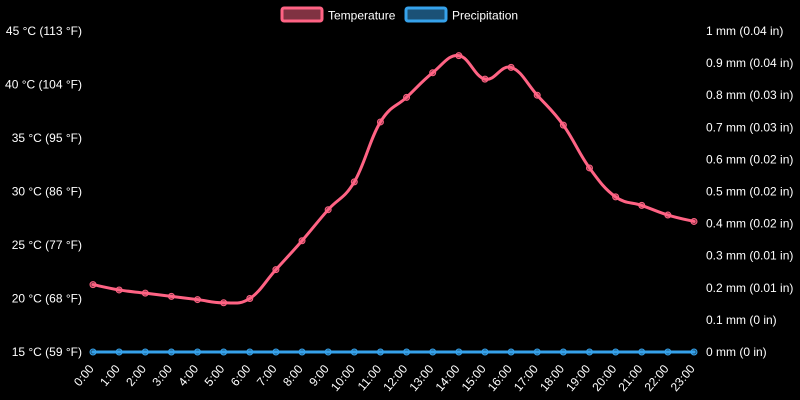 The width and height of the screenshot is (800, 400). What do you see at coordinates (749, 288) in the screenshot?
I see `y-right-tick-label: 0.2 mm (0.01 in)` at bounding box center [749, 288].